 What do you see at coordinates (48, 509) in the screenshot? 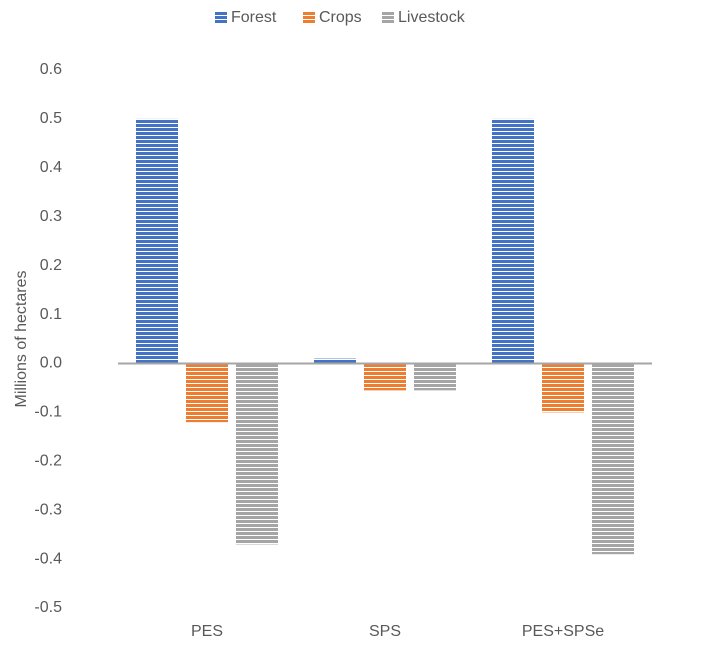
I see `y-tick-label: -0.3` at bounding box center [48, 509].